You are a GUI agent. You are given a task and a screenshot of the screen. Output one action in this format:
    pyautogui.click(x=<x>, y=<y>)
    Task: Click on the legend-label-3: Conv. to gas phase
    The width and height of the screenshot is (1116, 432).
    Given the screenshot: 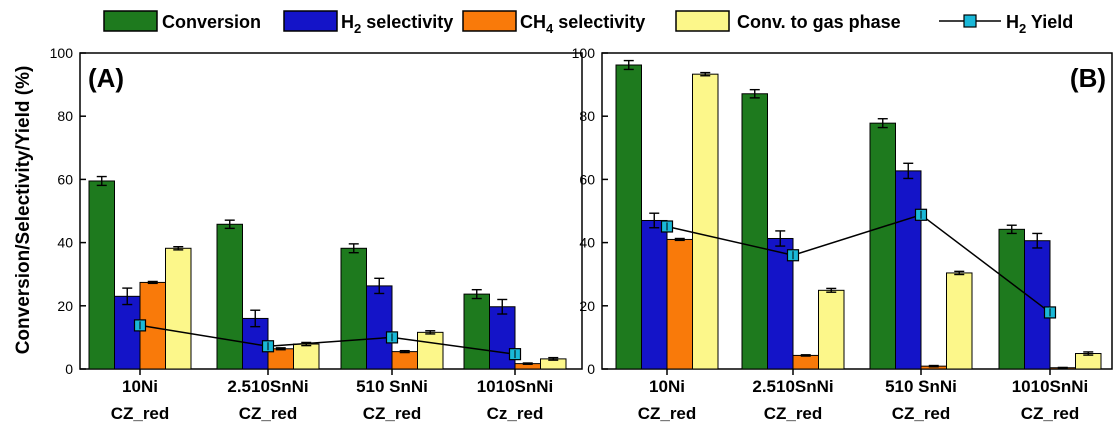 What is the action you would take?
    pyautogui.click(x=819, y=22)
    